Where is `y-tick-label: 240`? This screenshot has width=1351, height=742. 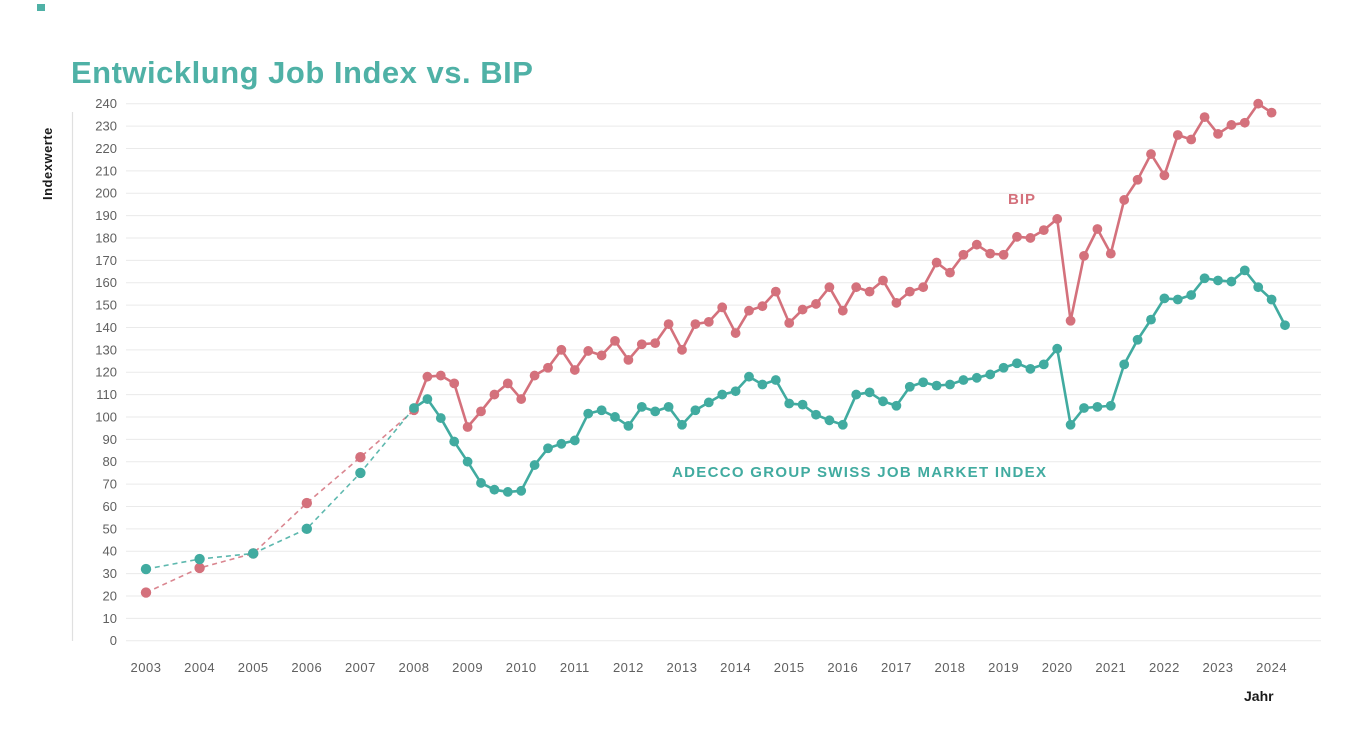 y-tick-label: 240 is located at coordinates (106, 103).